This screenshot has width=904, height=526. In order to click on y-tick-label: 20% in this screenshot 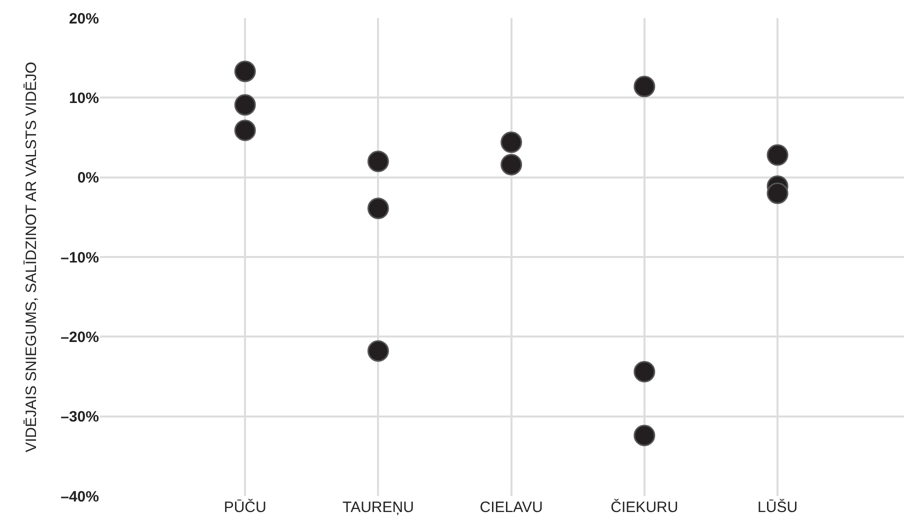, I will do `click(83, 19)`.